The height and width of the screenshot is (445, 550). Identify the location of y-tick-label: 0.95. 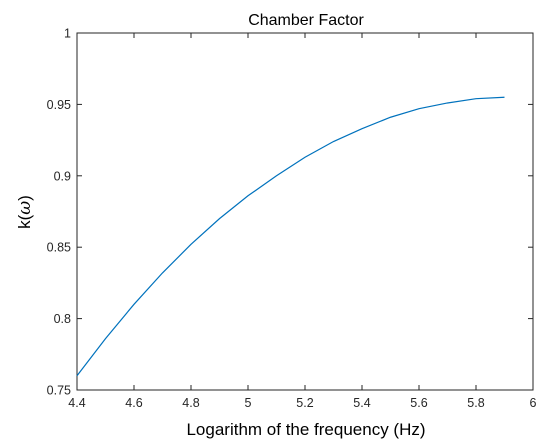
(59, 105).